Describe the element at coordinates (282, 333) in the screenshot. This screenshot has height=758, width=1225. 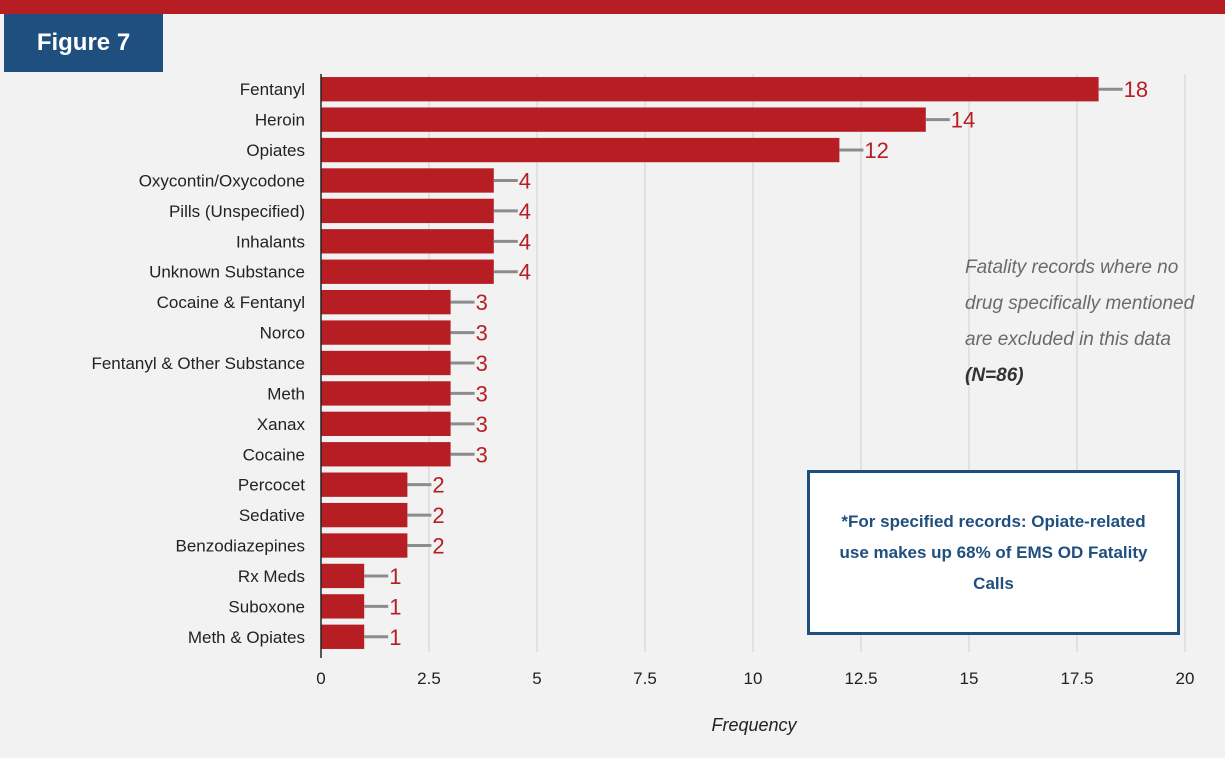
I see `y-tick-label: Norco` at that location.